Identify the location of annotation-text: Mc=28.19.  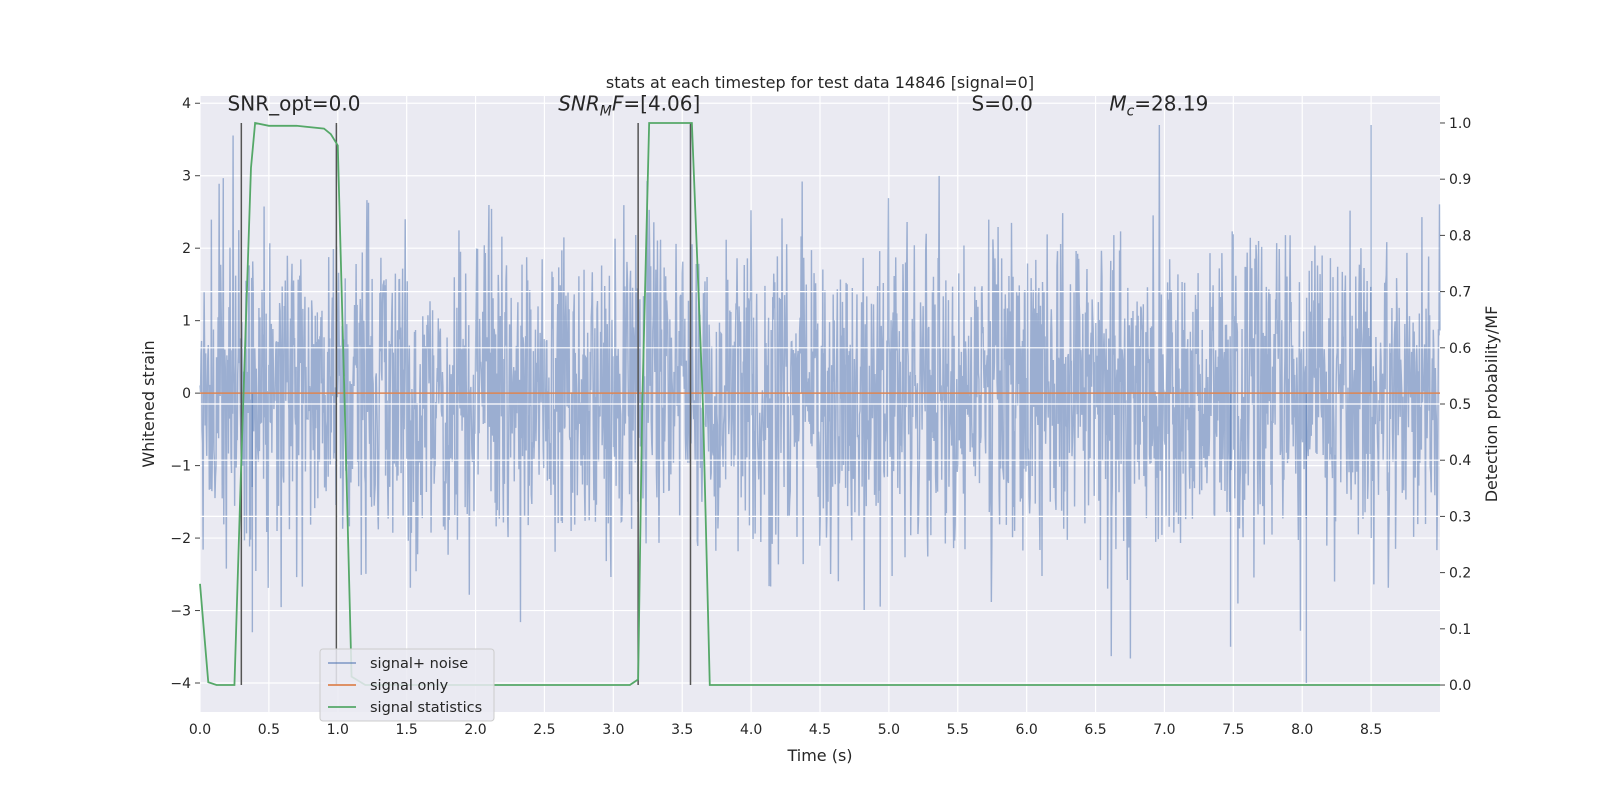
(1158, 105).